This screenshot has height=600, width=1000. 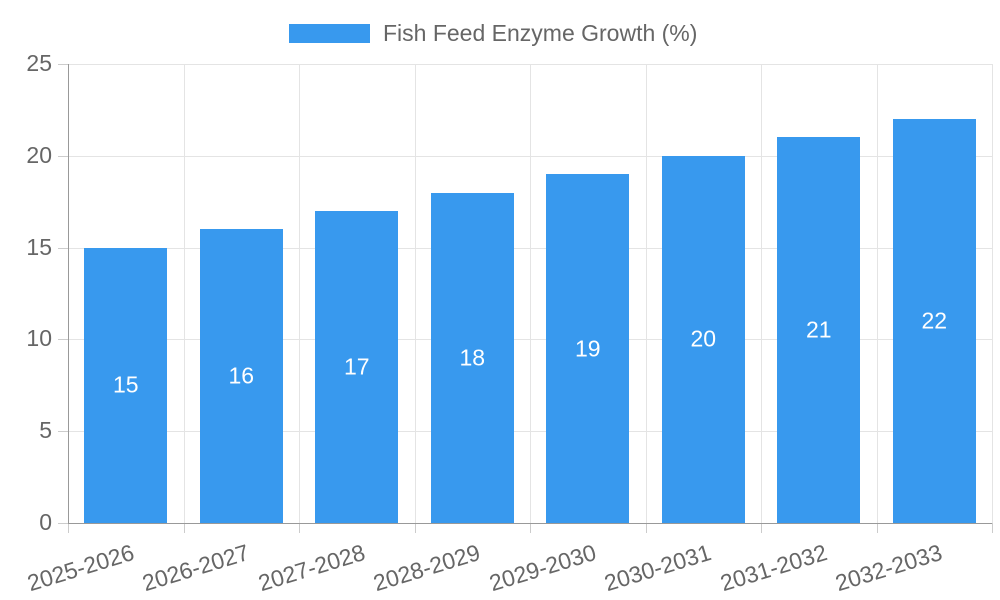 I want to click on x-tick-label: 2027-2028, so click(x=311, y=568).